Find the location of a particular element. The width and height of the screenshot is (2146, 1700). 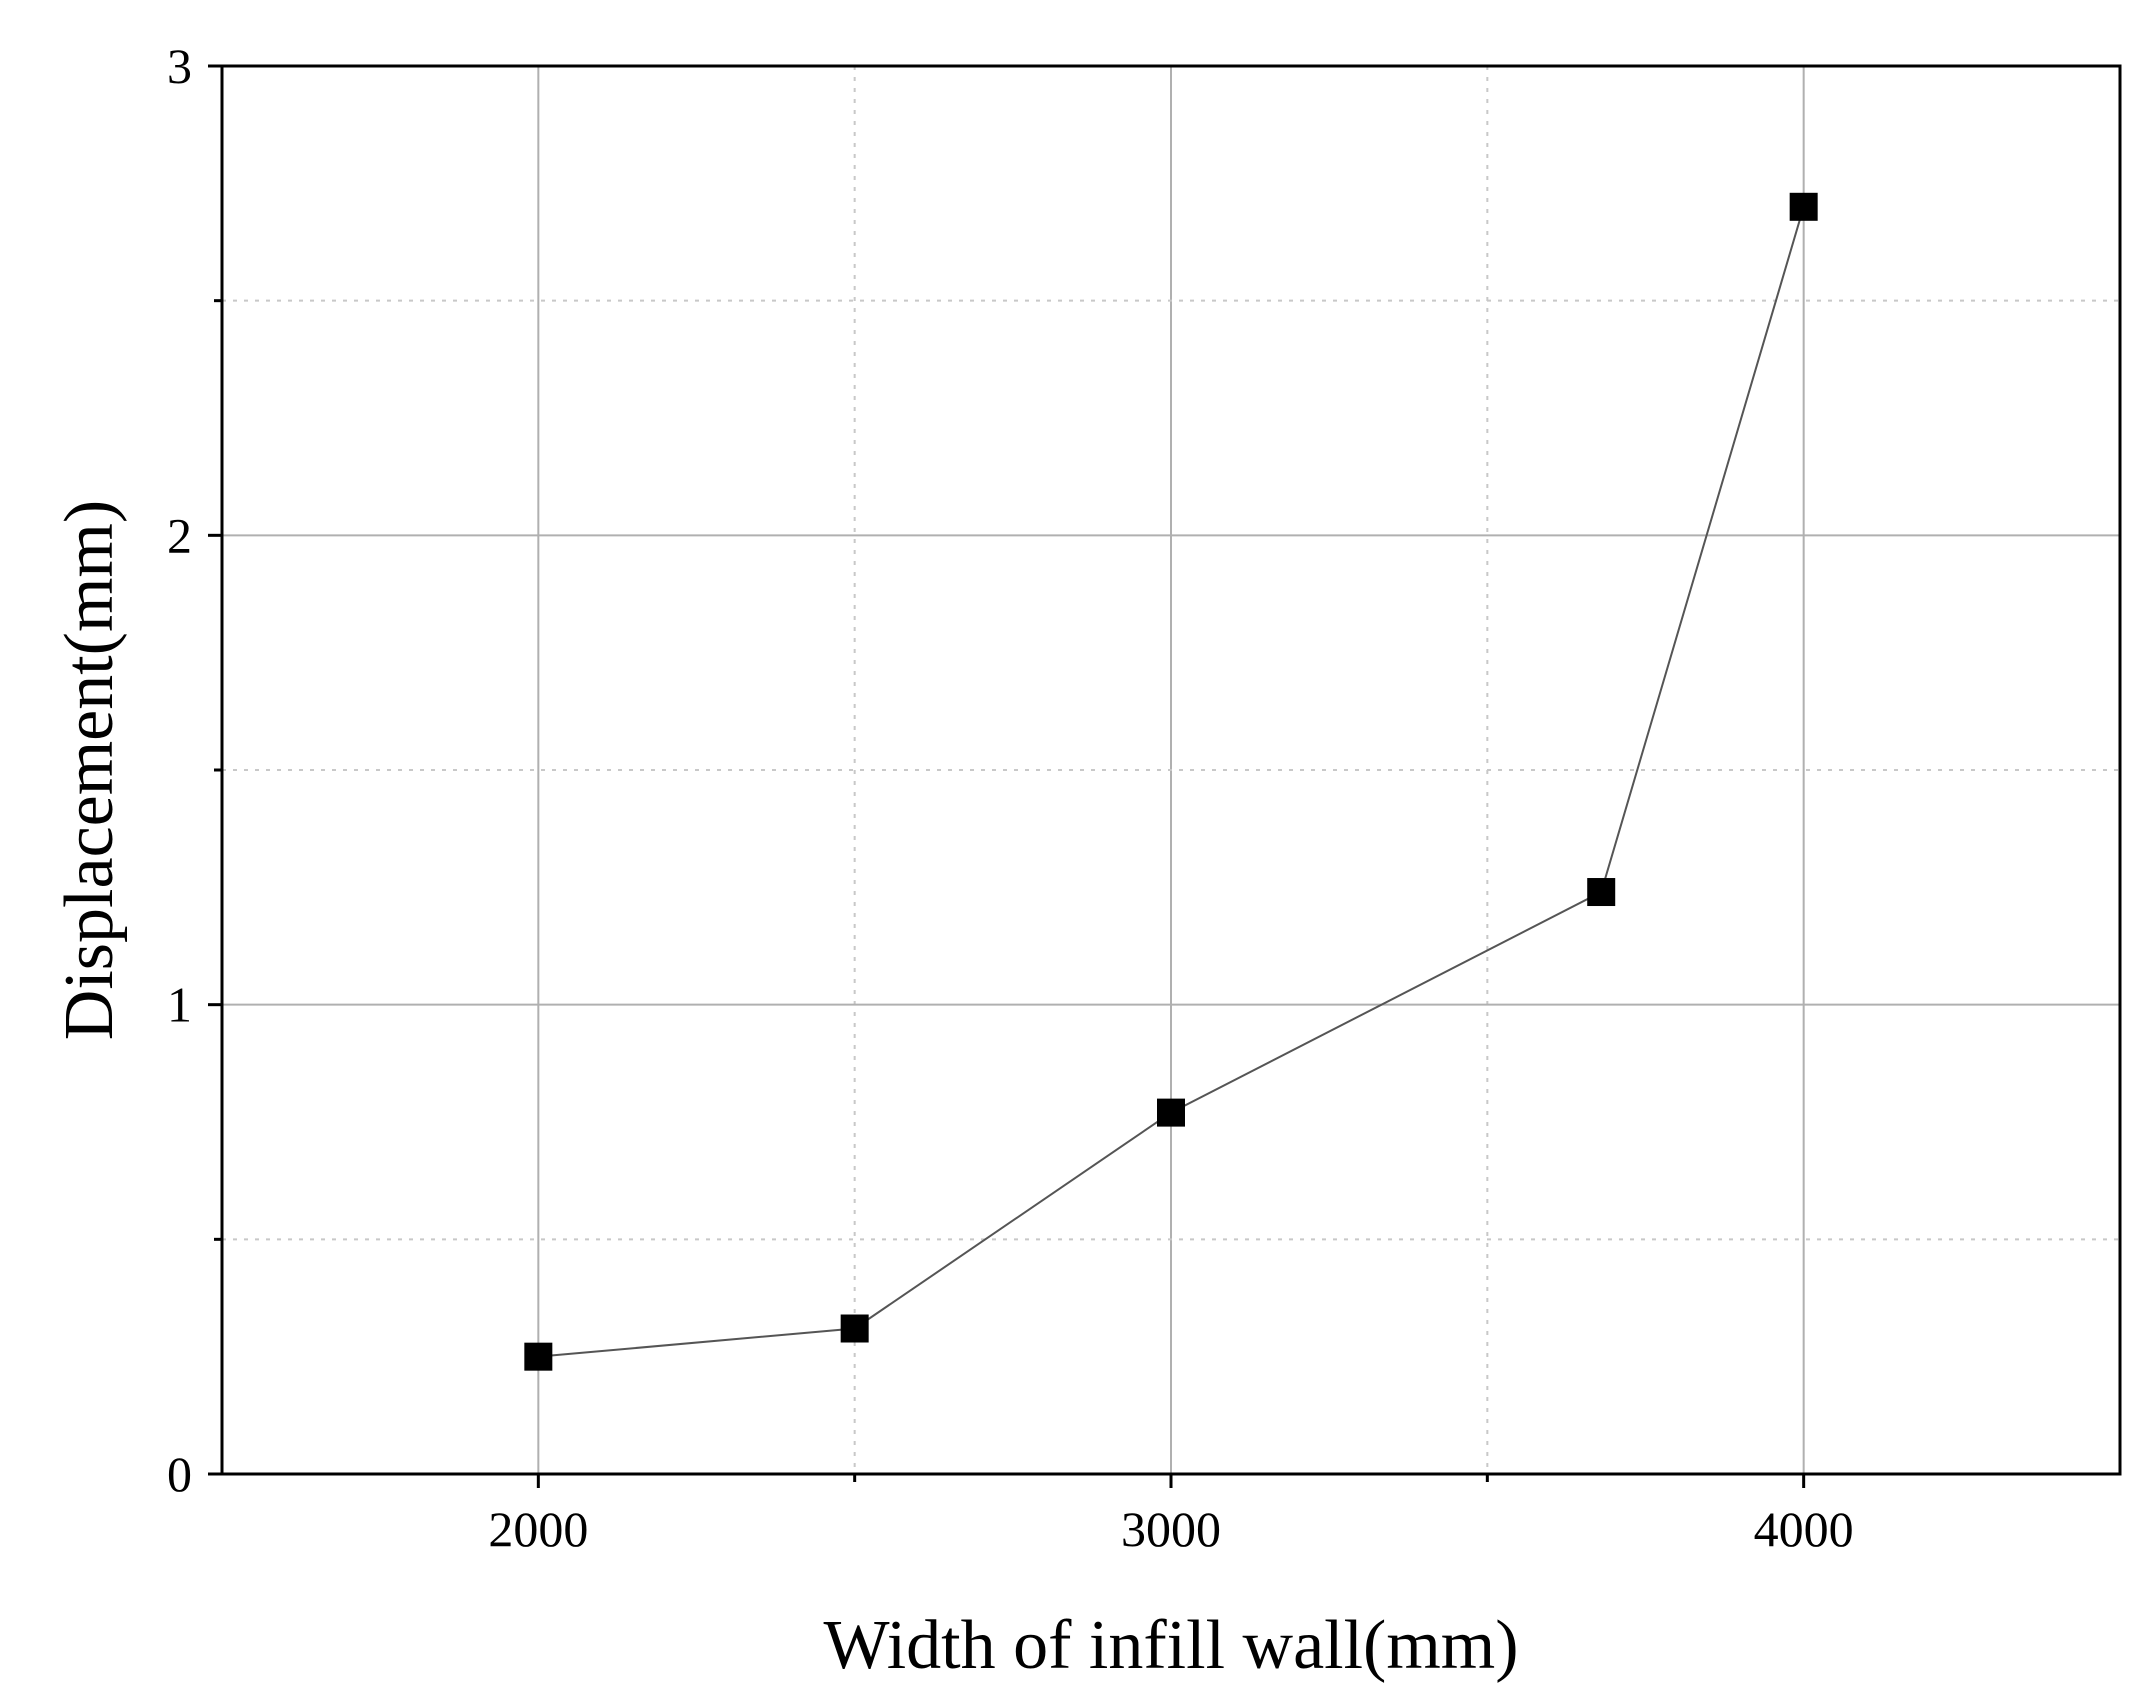

y-tick-label: 2 is located at coordinates (179, 535).